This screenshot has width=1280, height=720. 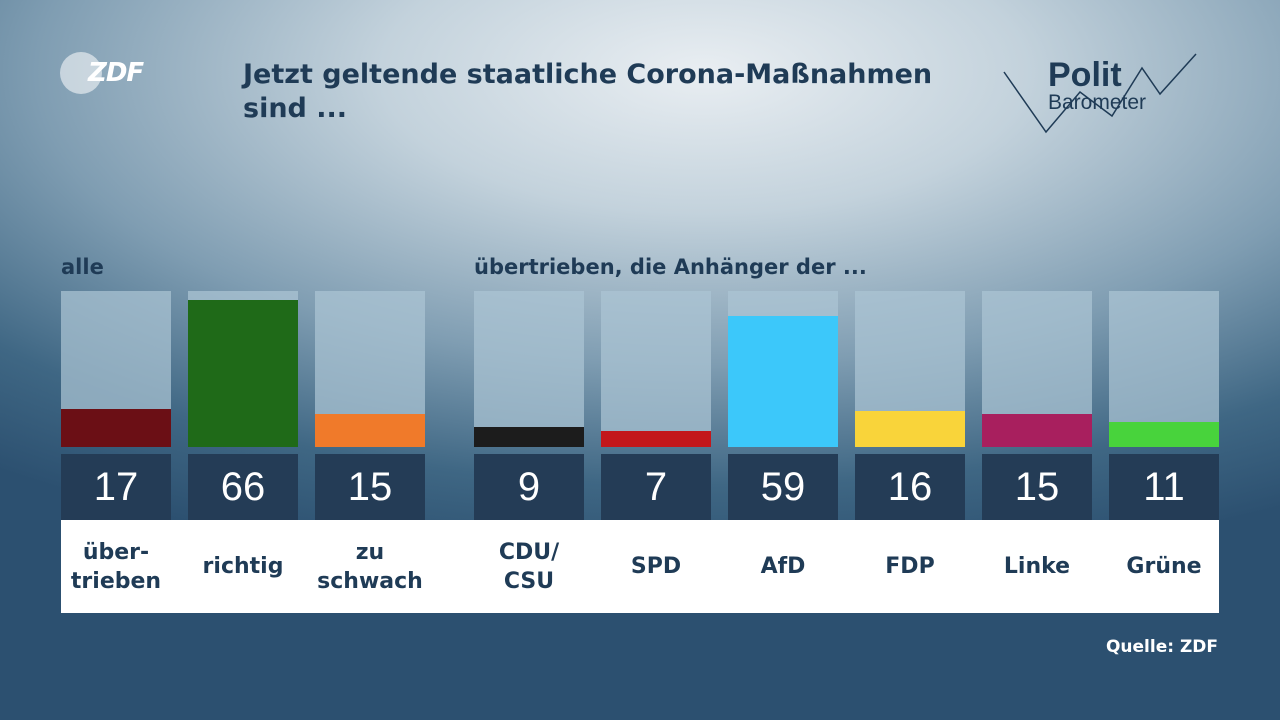 What do you see at coordinates (529, 566) in the screenshot?
I see `category-label-cdu-csu: CDU/ CSU` at bounding box center [529, 566].